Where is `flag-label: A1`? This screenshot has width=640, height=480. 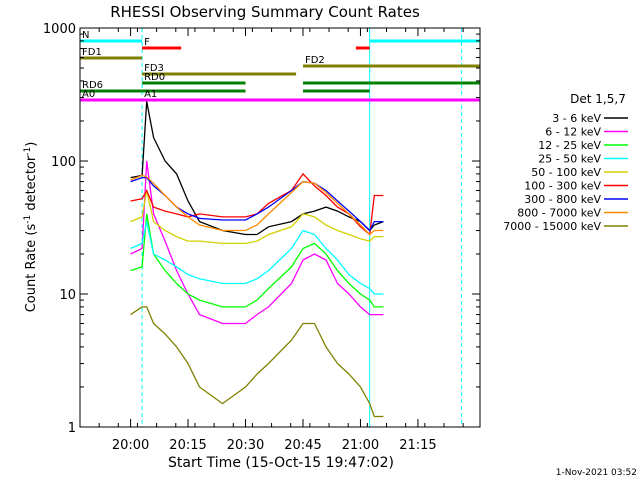 flag-label: A1 is located at coordinates (150, 94).